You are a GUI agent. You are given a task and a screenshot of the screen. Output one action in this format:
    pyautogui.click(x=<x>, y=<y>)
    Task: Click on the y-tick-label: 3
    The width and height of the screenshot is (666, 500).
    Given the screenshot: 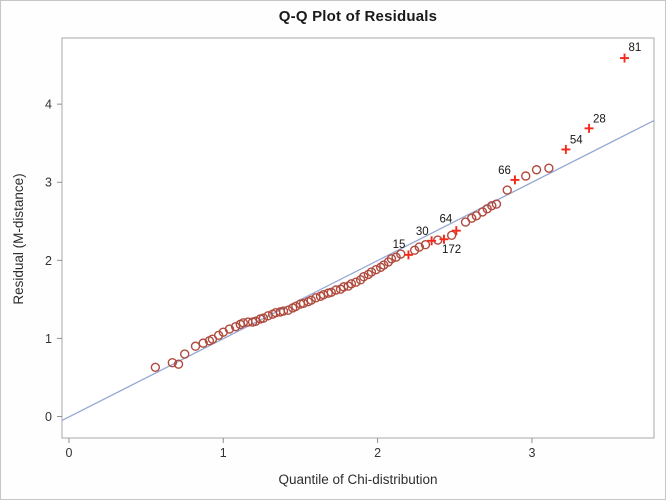 What is the action you would take?
    pyautogui.click(x=48, y=183)
    